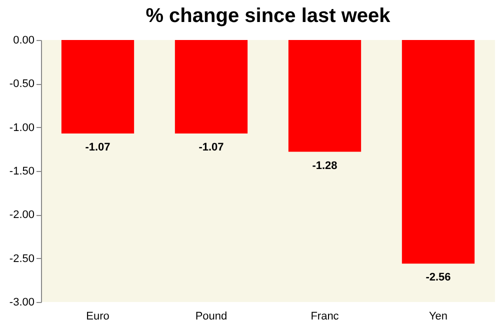  Describe the element at coordinates (98, 316) in the screenshot. I see `x-tick-label: Euro` at that location.